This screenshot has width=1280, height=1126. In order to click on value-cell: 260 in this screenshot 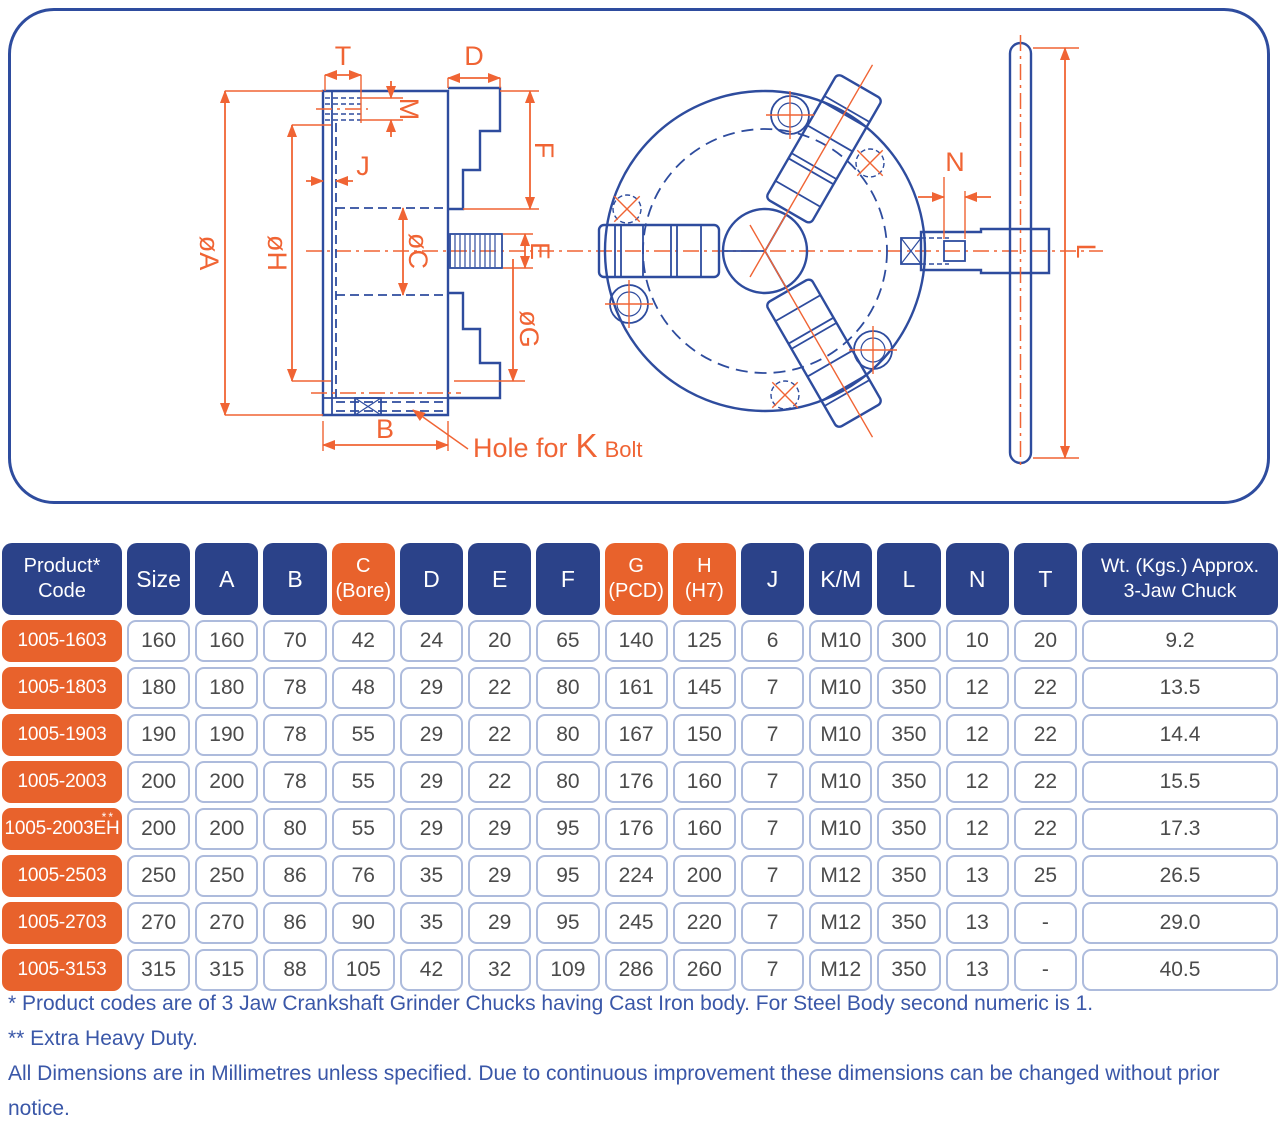, I will do `click(704, 970)`.